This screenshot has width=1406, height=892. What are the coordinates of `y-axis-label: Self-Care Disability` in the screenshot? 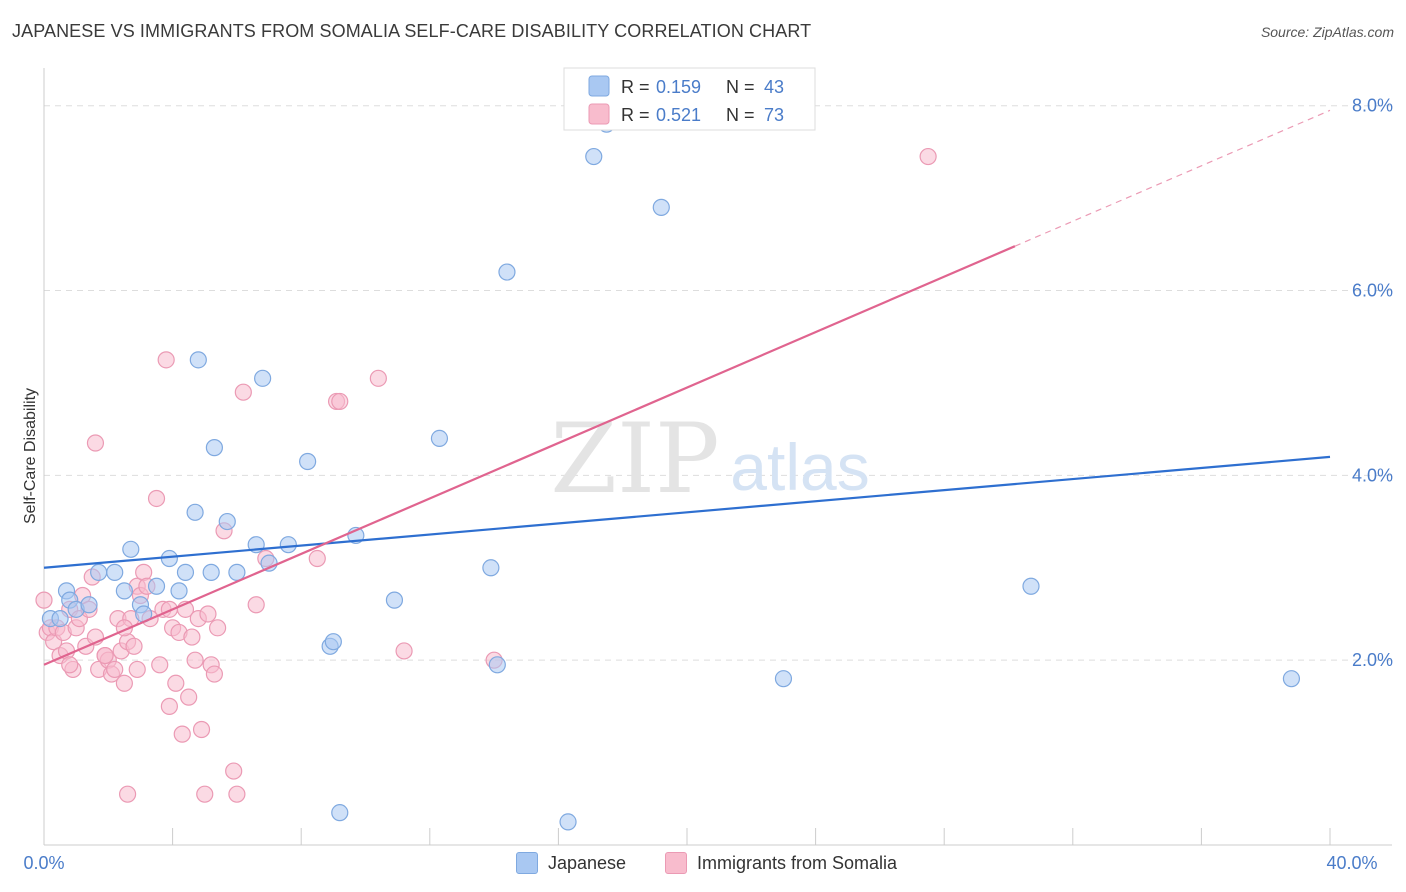 It's located at (30, 456).